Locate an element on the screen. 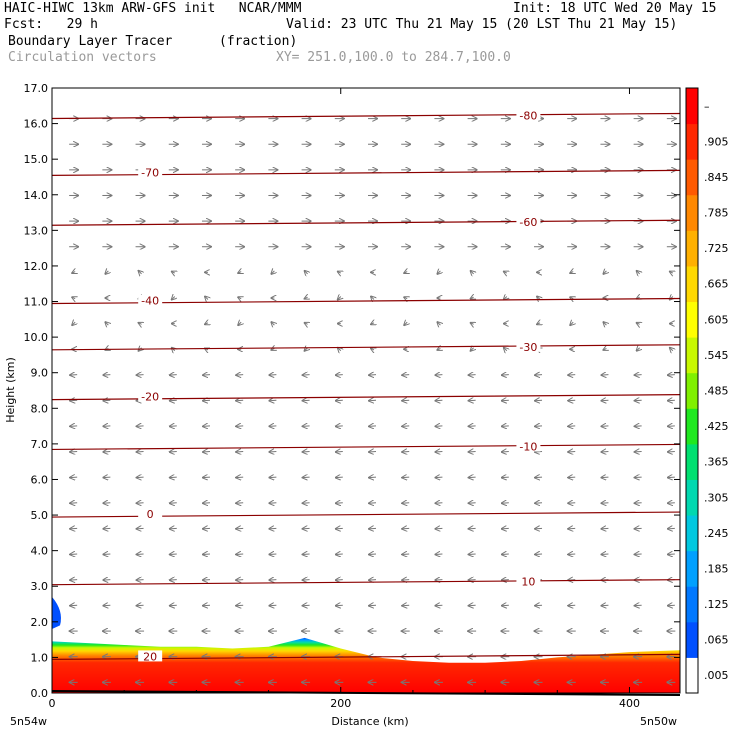 Image resolution: width=740 pixels, height=740 pixels. temperature-contour is located at coordinates (366, 347).